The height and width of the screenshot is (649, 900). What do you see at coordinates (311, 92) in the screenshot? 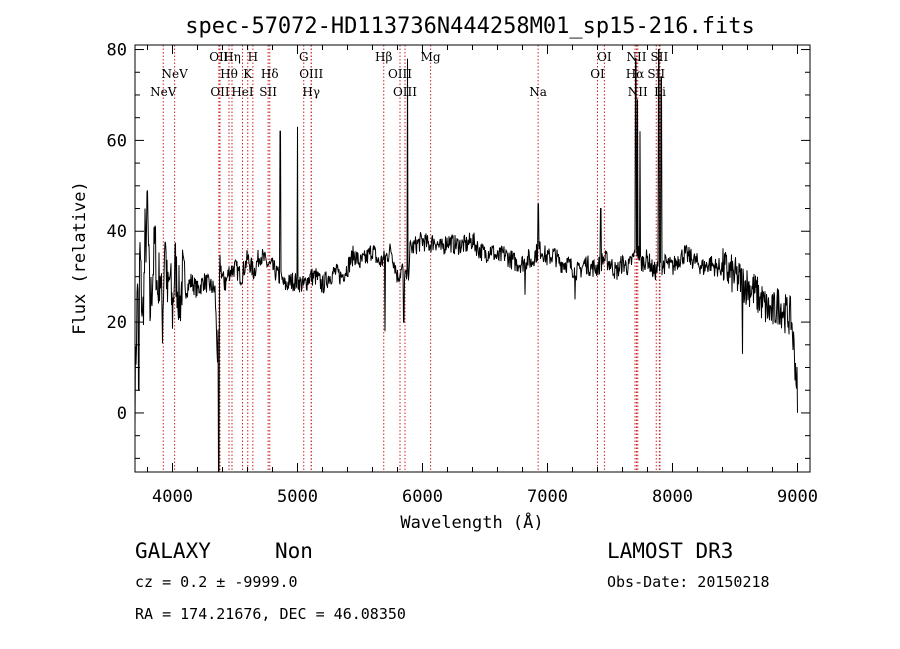
I see `line-label: Hγ` at bounding box center [311, 92].